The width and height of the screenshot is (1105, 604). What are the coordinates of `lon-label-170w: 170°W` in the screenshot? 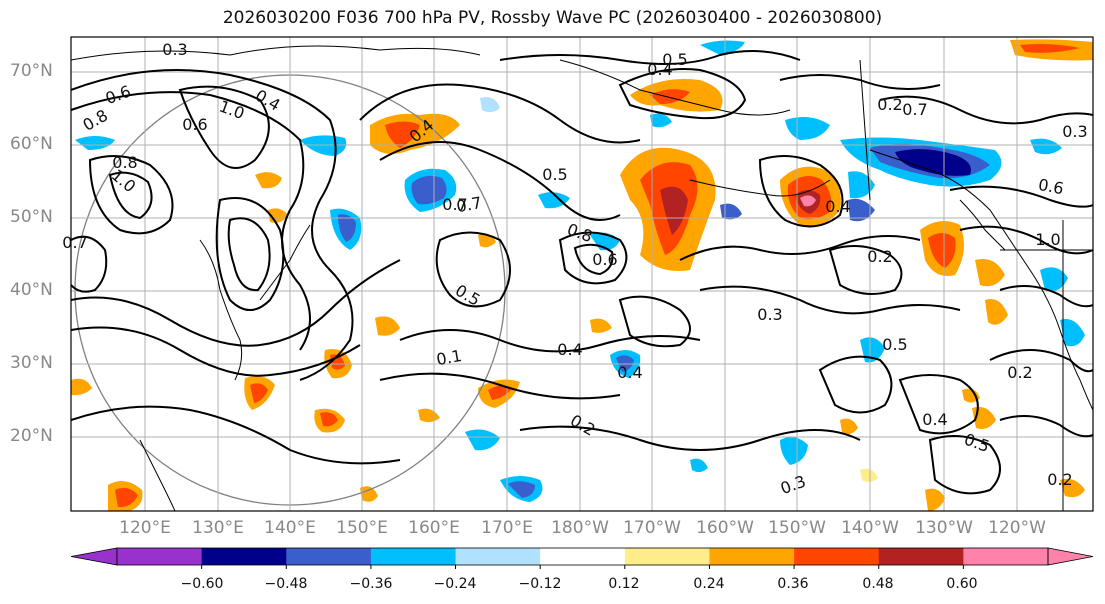 It's located at (652, 528).